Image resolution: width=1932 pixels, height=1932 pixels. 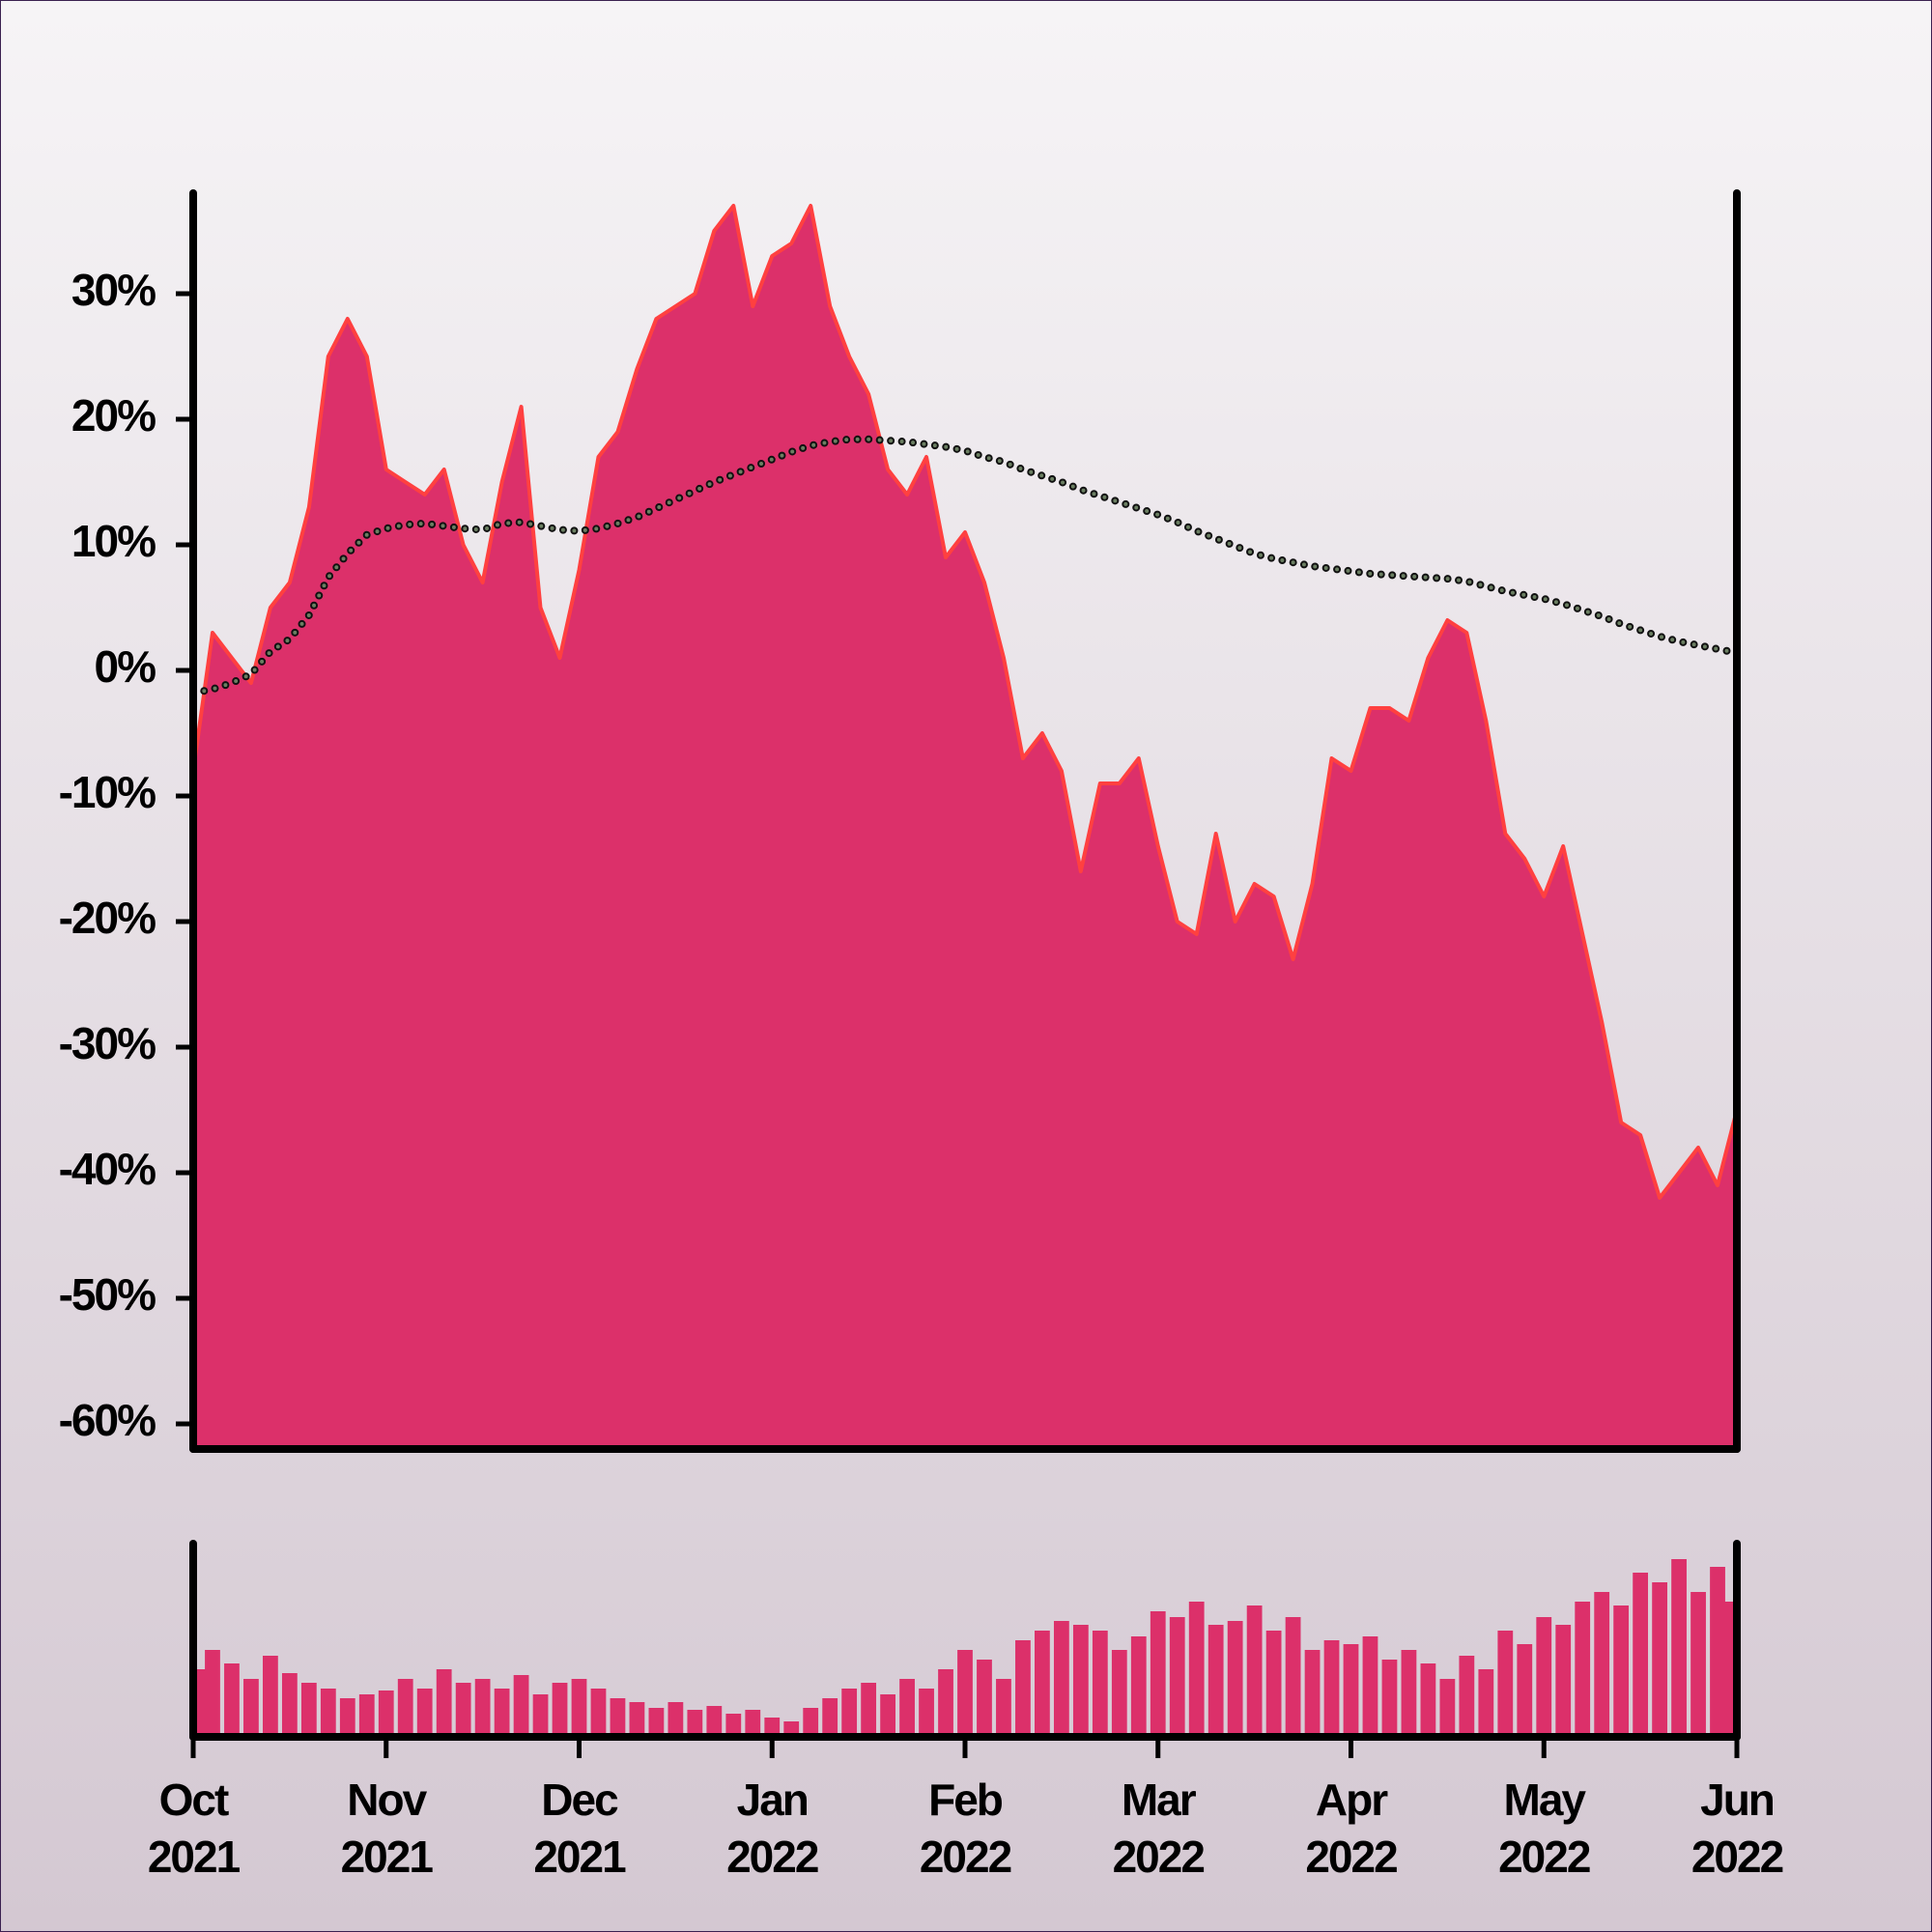 I want to click on x-tick-label-line: Nov, so click(x=387, y=1800).